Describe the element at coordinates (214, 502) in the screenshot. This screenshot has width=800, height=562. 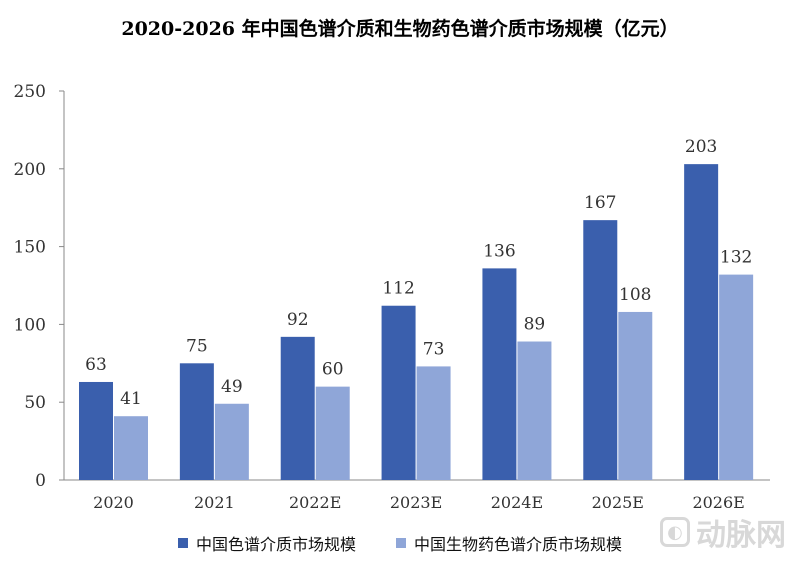
I see `x-tick-label: 2021` at that location.